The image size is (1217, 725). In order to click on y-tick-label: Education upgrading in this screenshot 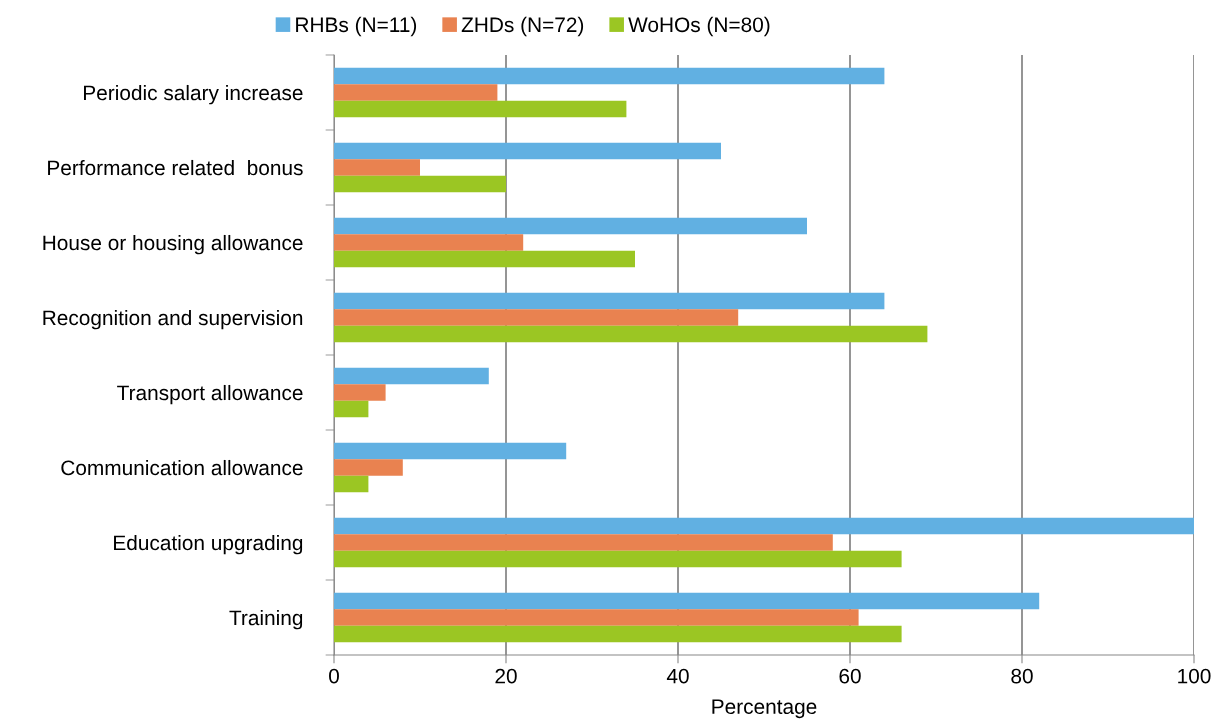, I will do `click(208, 544)`.